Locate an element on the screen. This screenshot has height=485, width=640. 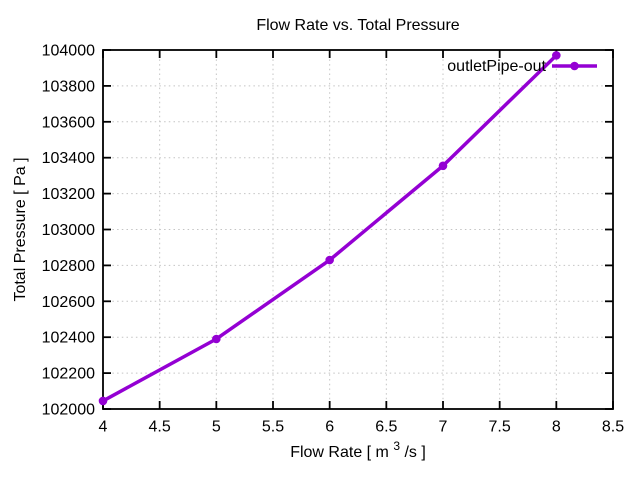
y-tick-label: 104000 is located at coordinates (68, 51).